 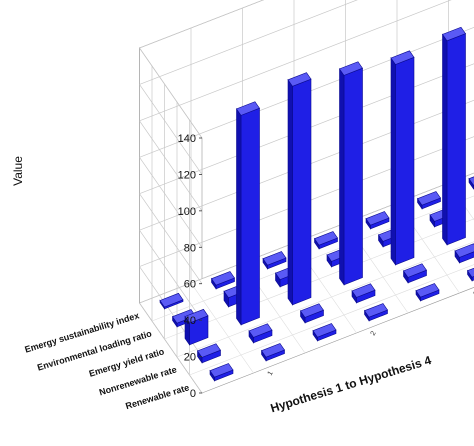 I want to click on y-tick-label: 60, so click(x=190, y=285).